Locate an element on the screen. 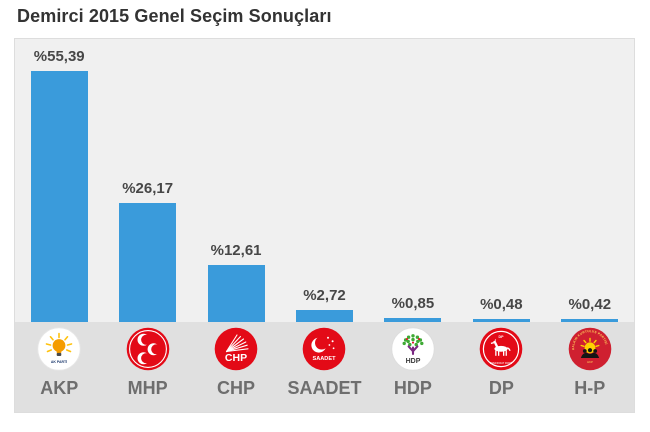 The image size is (650, 432). bar-value-label-mhp: %26,17 is located at coordinates (148, 189).